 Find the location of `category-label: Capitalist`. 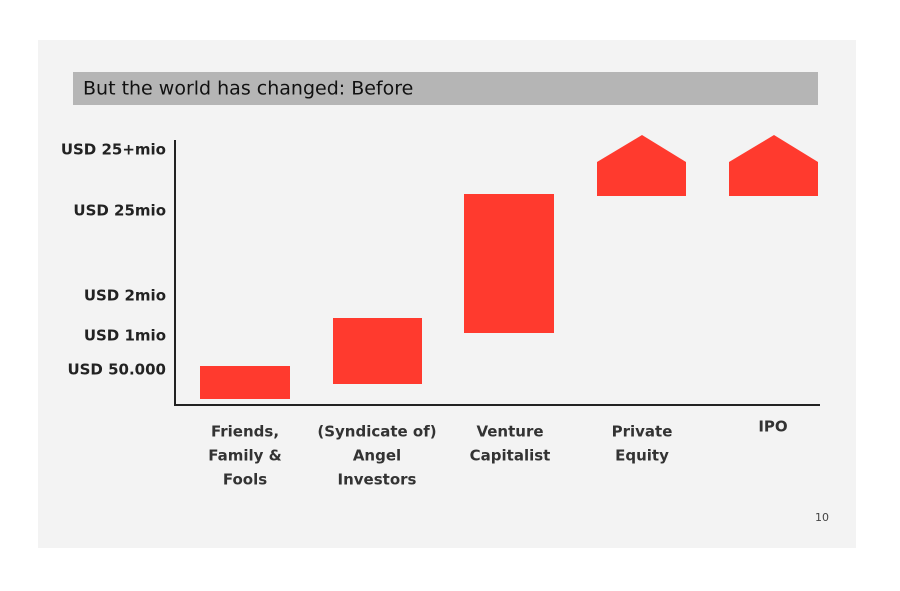

category-label: Capitalist is located at coordinates (510, 456).